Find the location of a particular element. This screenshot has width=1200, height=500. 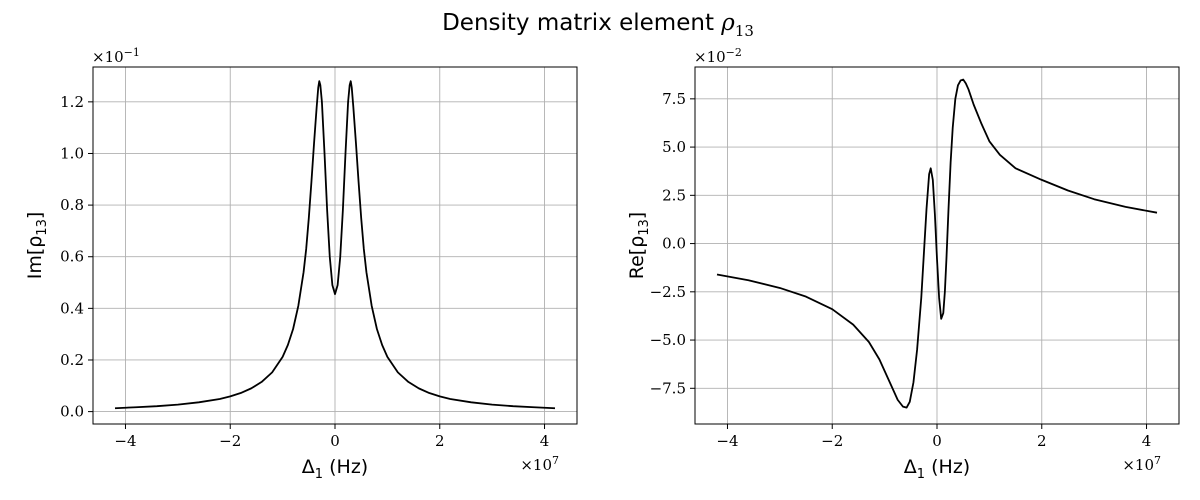

y-tick-label: 7.5 is located at coordinates (674, 99).